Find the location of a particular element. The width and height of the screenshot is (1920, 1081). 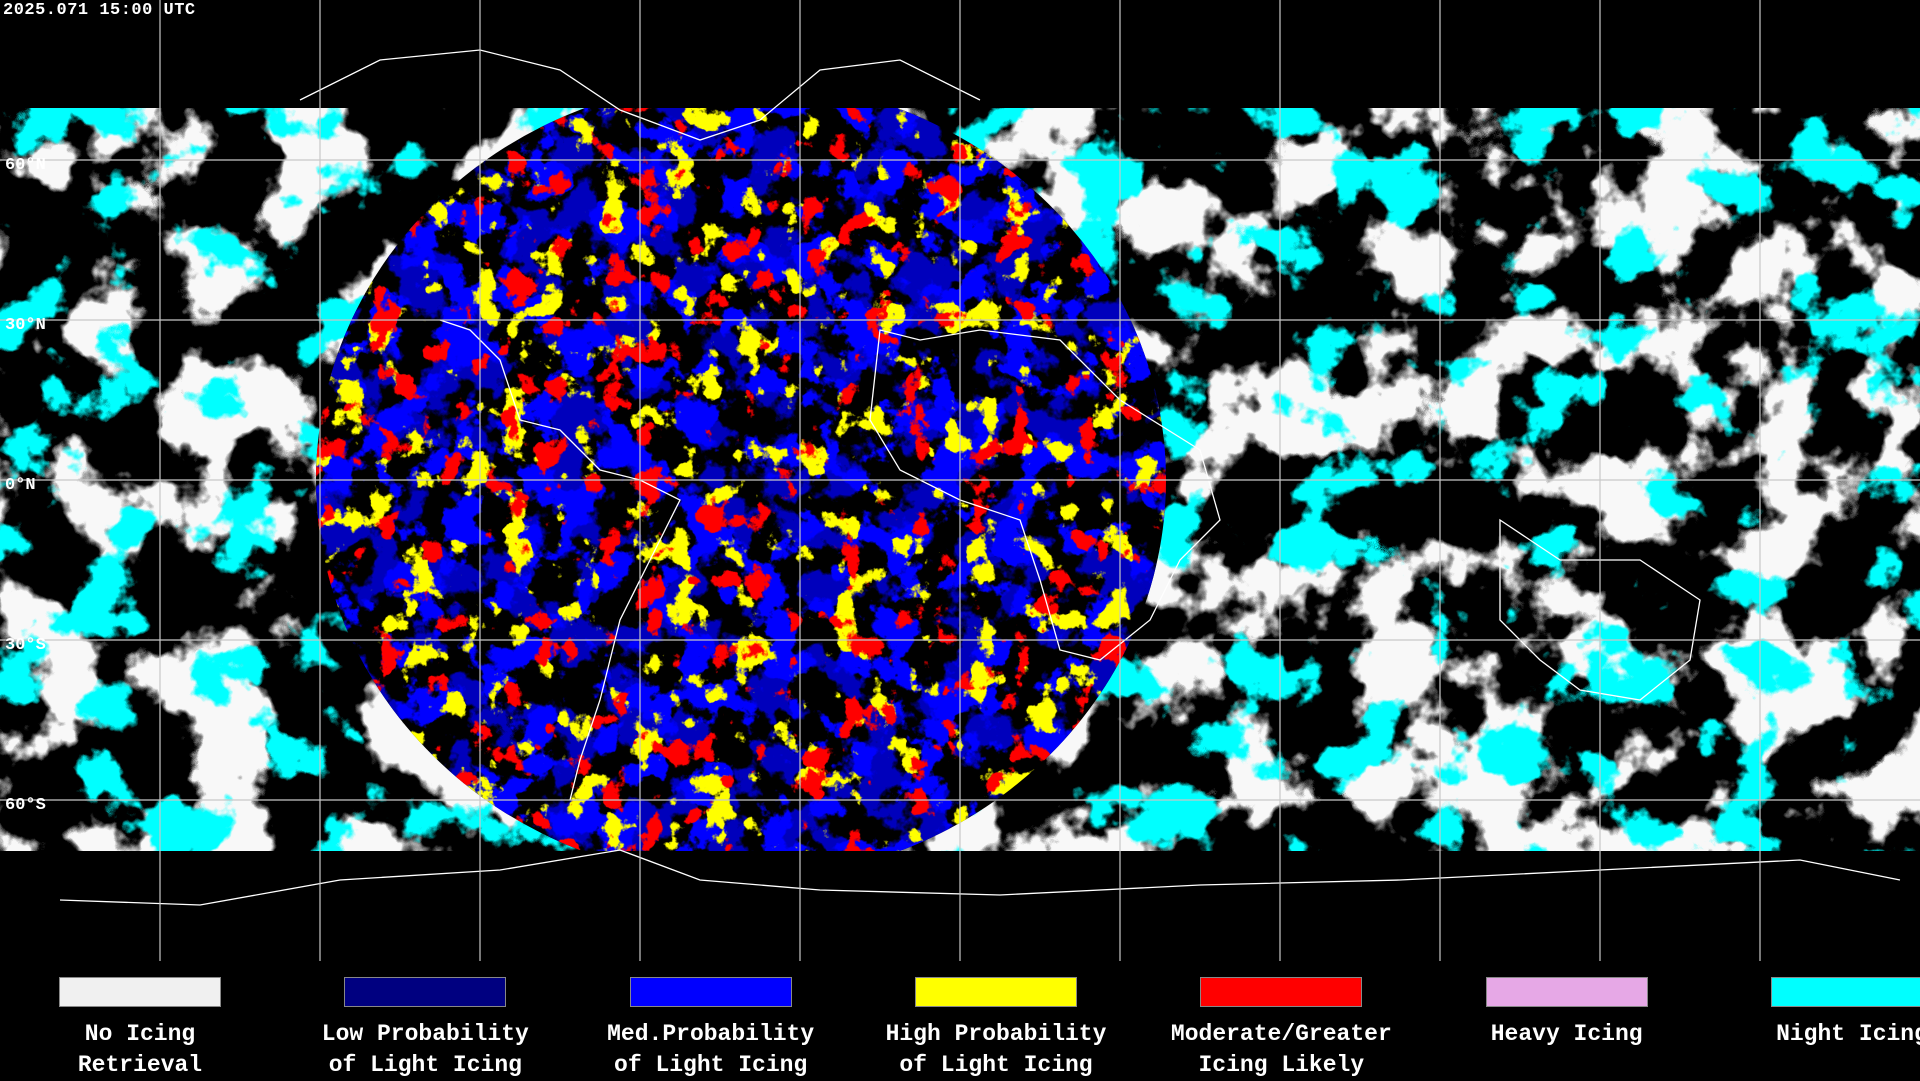

legend-label-line: Med.Probability is located at coordinates (711, 1034).